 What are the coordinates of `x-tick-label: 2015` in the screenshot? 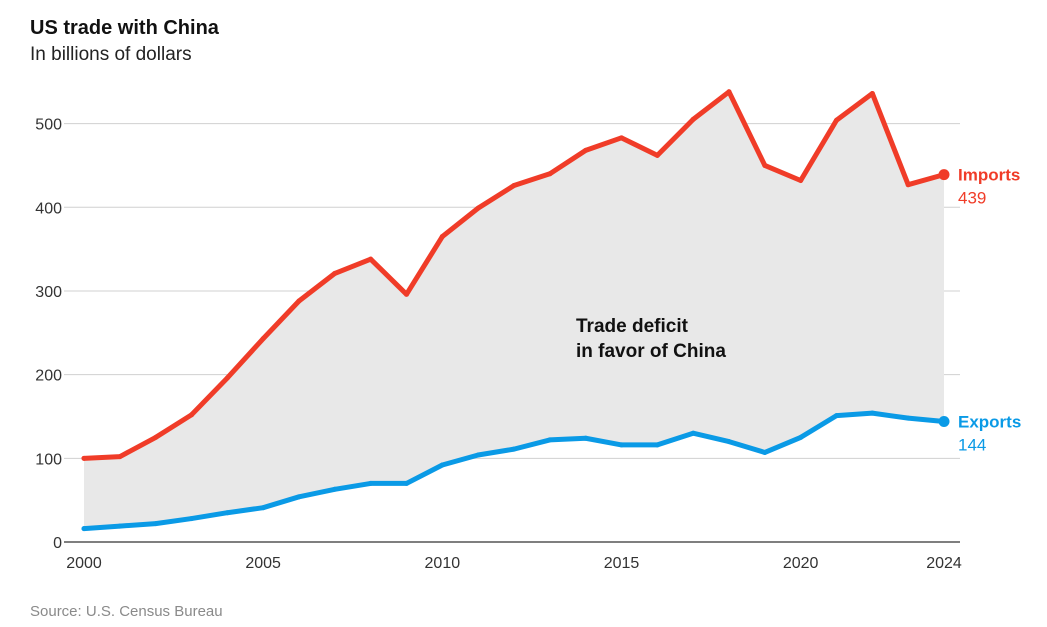 It's located at (622, 563).